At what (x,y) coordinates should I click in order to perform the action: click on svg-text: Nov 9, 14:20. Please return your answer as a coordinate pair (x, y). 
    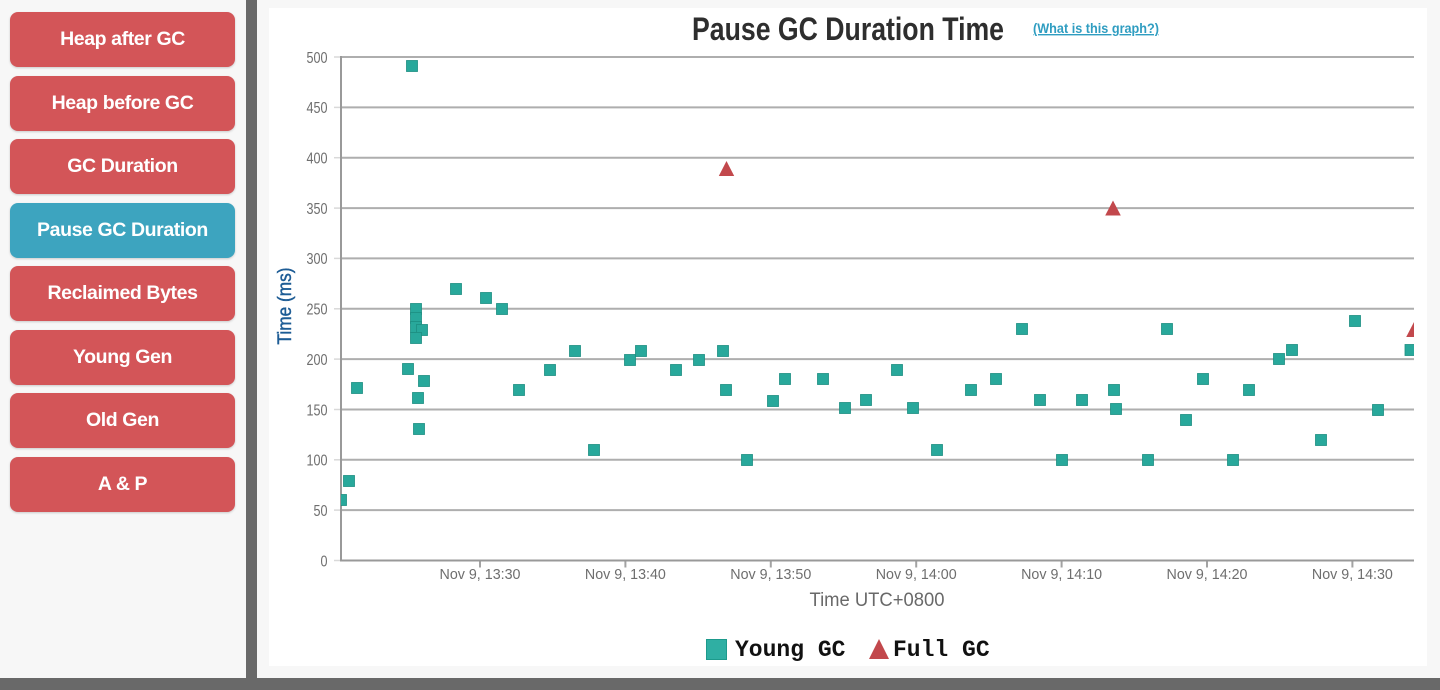
    Looking at the image, I should click on (1207, 575).